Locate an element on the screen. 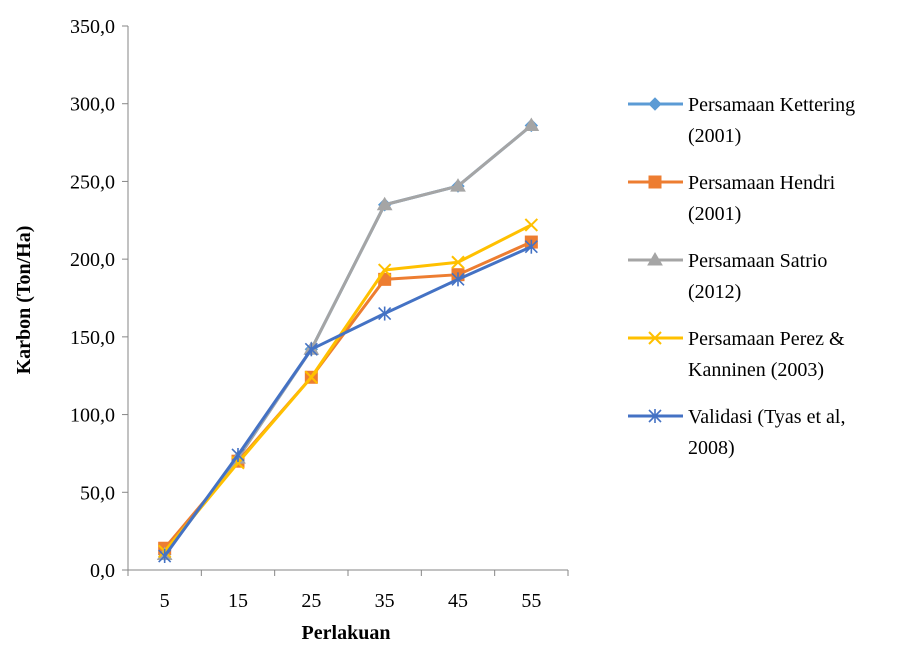 The width and height of the screenshot is (915, 650). x-tick-label: 15 is located at coordinates (238, 601).